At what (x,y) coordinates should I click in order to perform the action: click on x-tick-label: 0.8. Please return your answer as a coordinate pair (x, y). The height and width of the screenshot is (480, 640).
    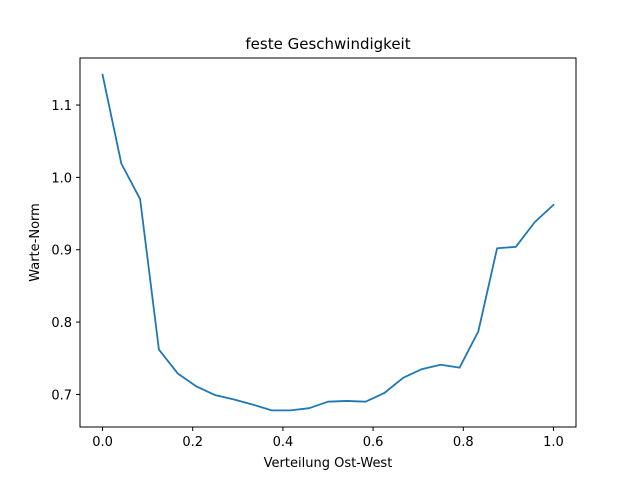
    Looking at the image, I should click on (463, 442).